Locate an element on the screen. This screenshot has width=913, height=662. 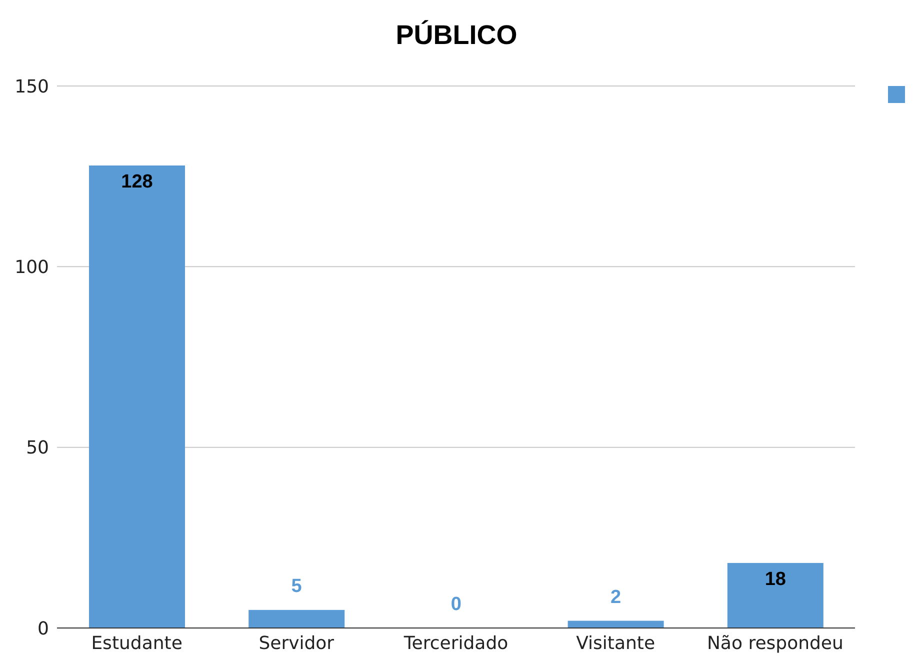
x-tick-label: Estudante is located at coordinates (136, 643).